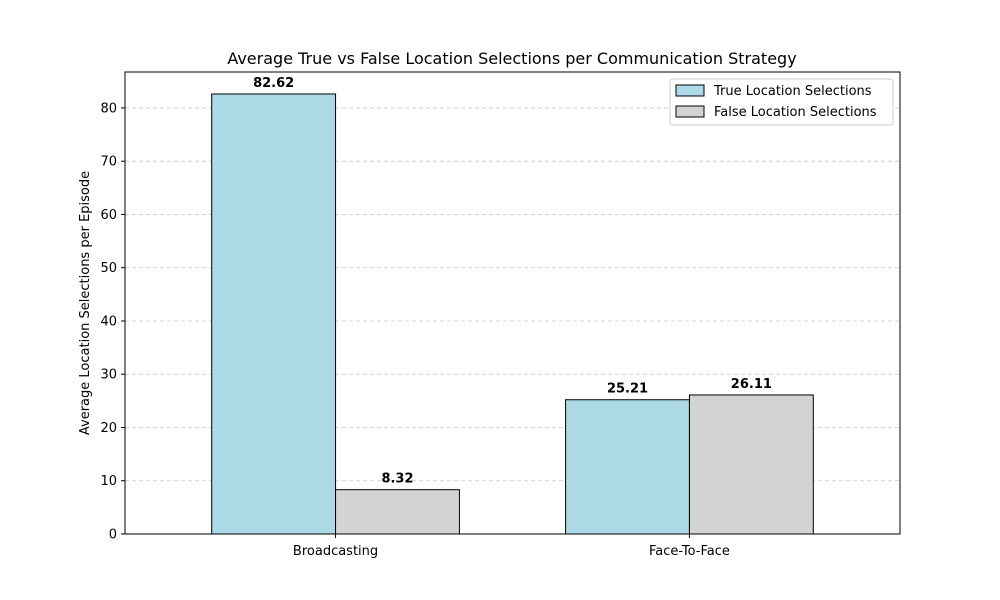 The image size is (1000, 600). What do you see at coordinates (108, 162) in the screenshot?
I see `y-tick-label: 70` at bounding box center [108, 162].